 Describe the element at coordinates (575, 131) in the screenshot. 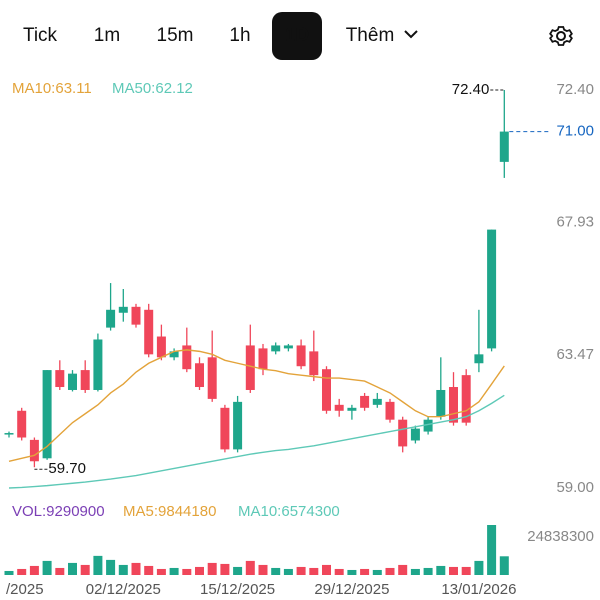

I see `last-price-label: 71.00` at that location.